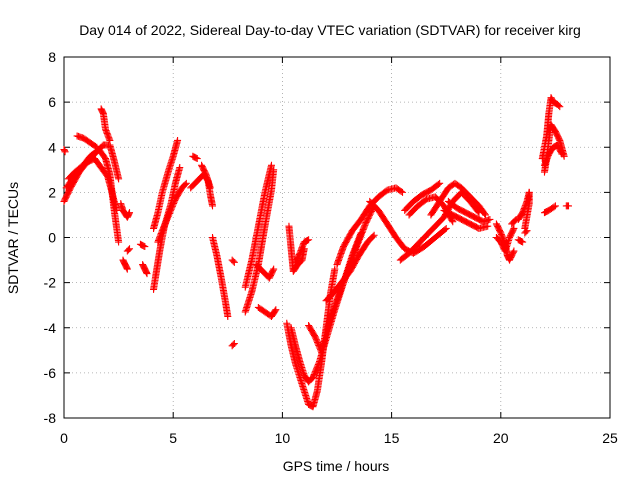  I want to click on x-tick-label: 15, so click(392, 438).